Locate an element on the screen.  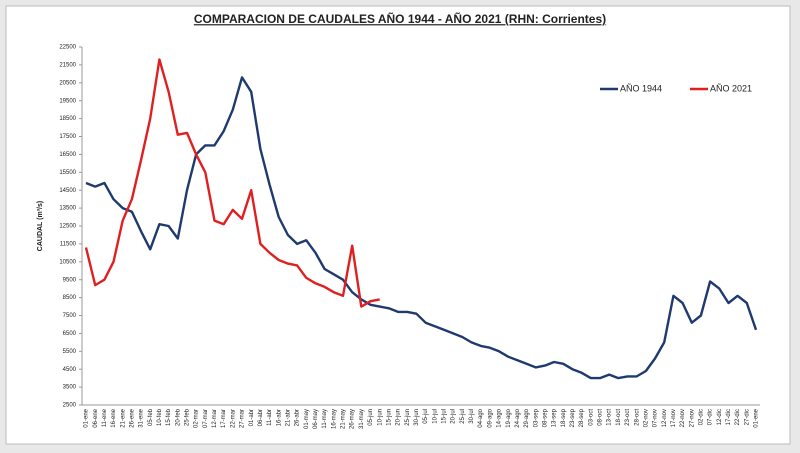
x-tick-label: 05-jun is located at coordinates (371, 417).